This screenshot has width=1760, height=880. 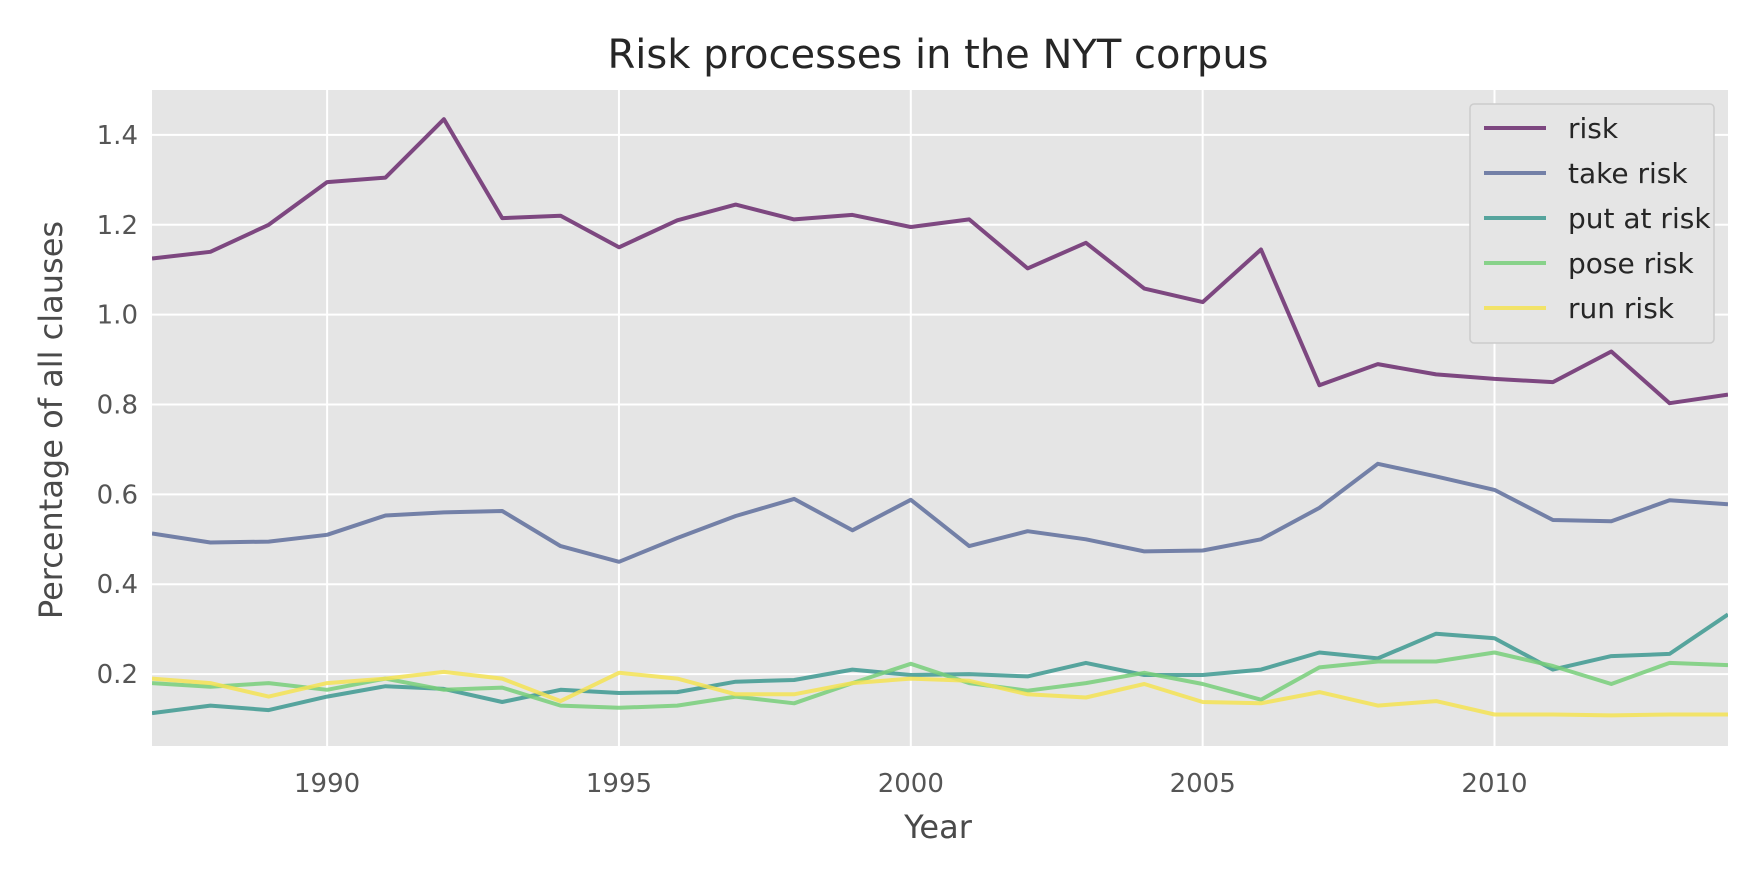 I want to click on y-tick-label: 0.8, so click(x=117, y=406).